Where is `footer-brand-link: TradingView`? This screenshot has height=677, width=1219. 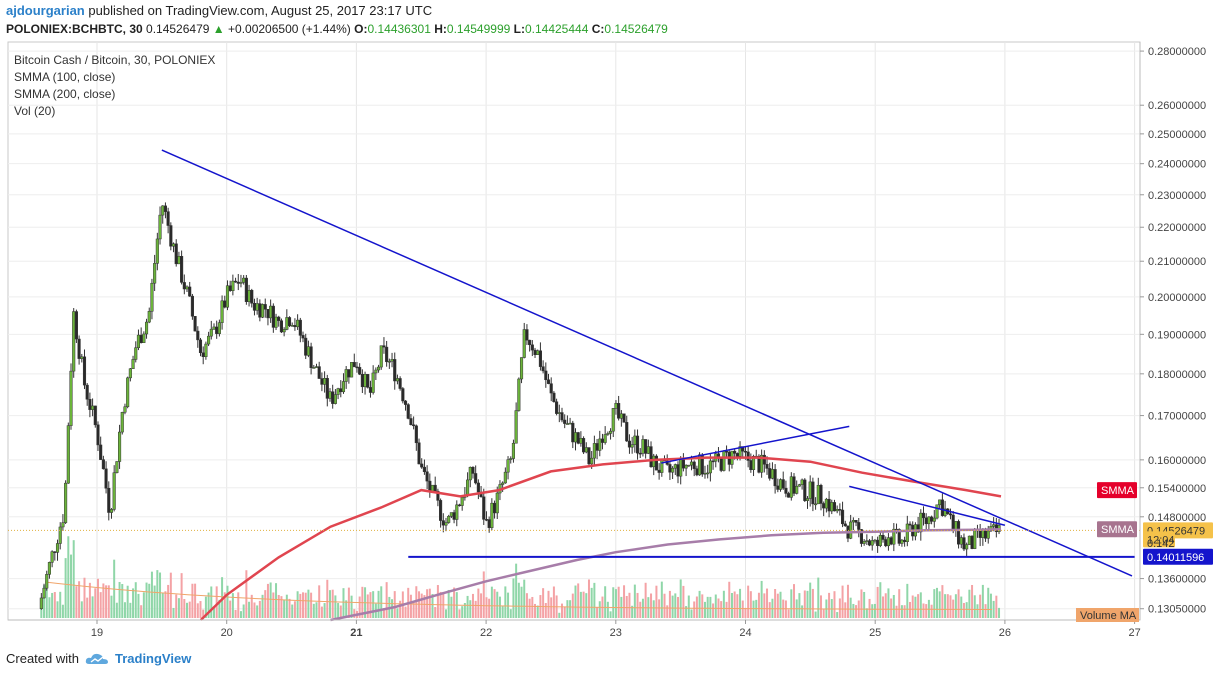 footer-brand-link: TradingView is located at coordinates (153, 658).